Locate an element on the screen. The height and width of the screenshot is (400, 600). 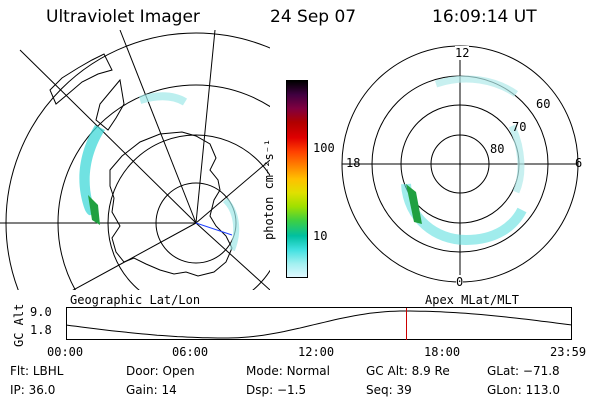
gain-info: Gain: 14 is located at coordinates (151, 390).